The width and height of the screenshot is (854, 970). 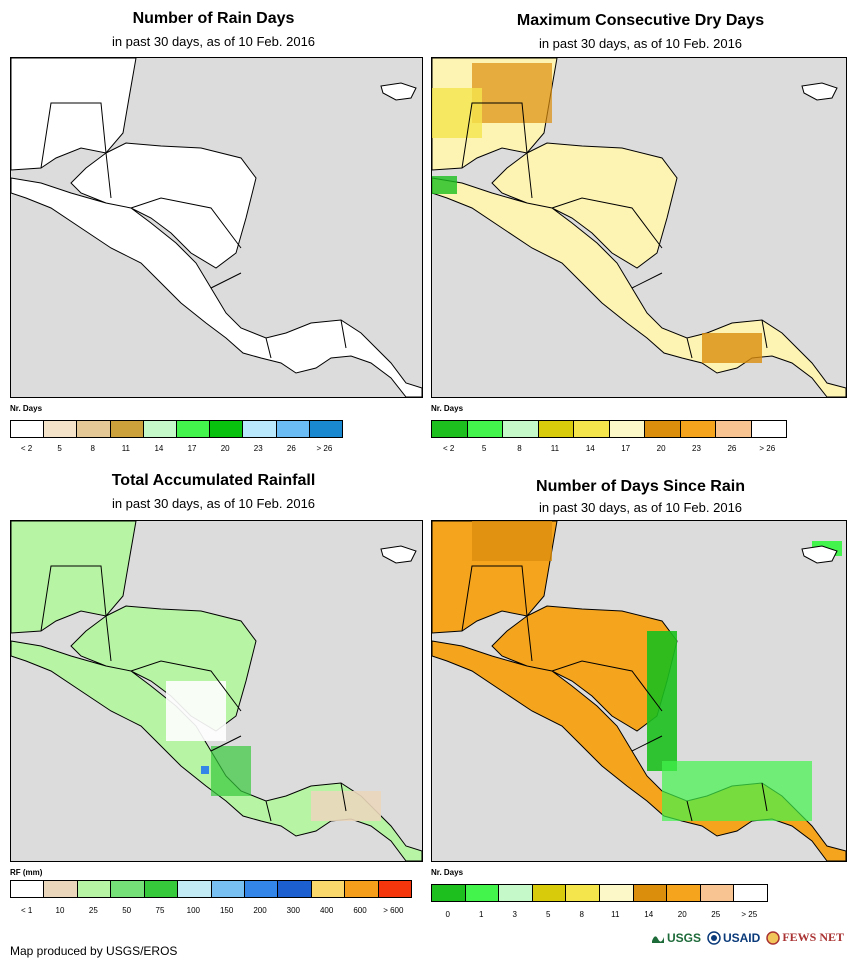 What do you see at coordinates (193, 910) in the screenshot?
I see `legend-label: 100` at bounding box center [193, 910].